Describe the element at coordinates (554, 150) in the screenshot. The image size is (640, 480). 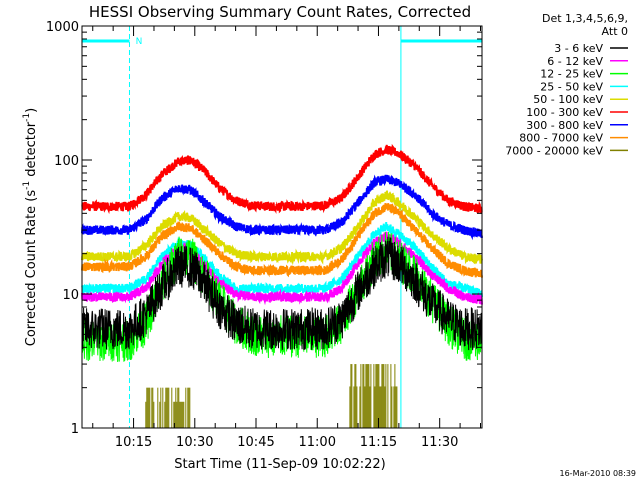
I see `legend-label-8: 7000 - 20000 keV` at that location.